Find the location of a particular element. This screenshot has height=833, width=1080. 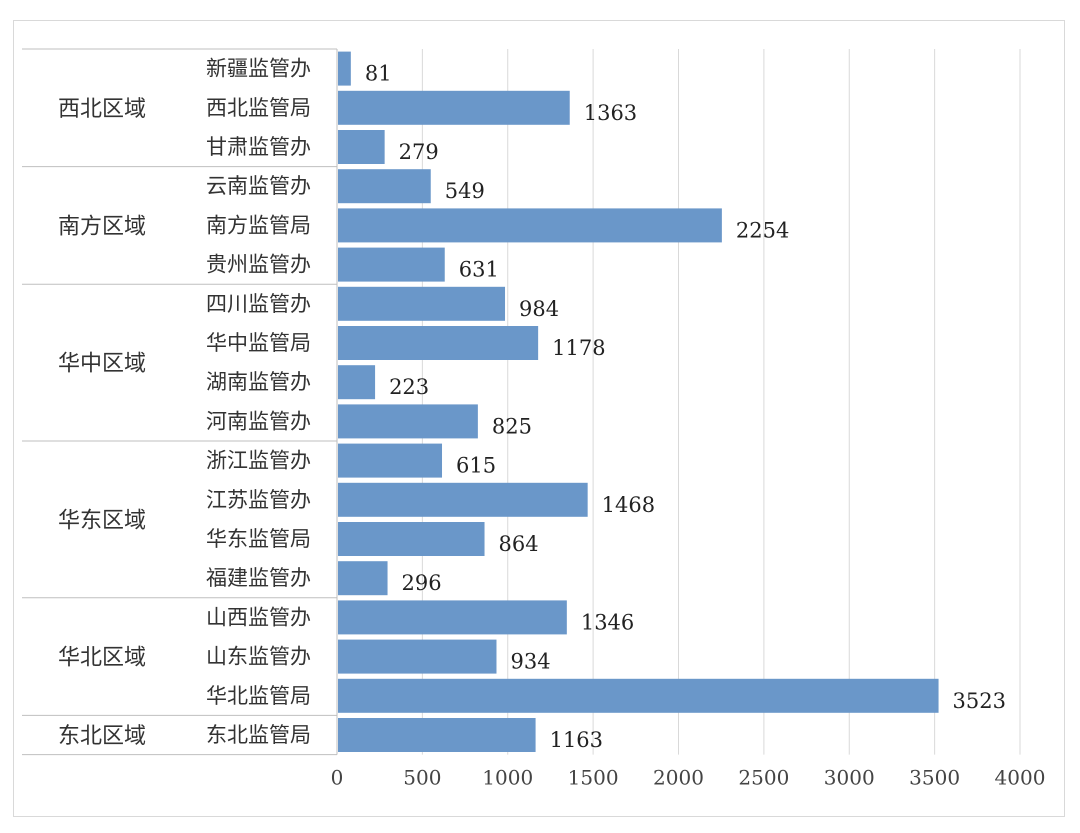

data-label: 1346 is located at coordinates (607, 622).